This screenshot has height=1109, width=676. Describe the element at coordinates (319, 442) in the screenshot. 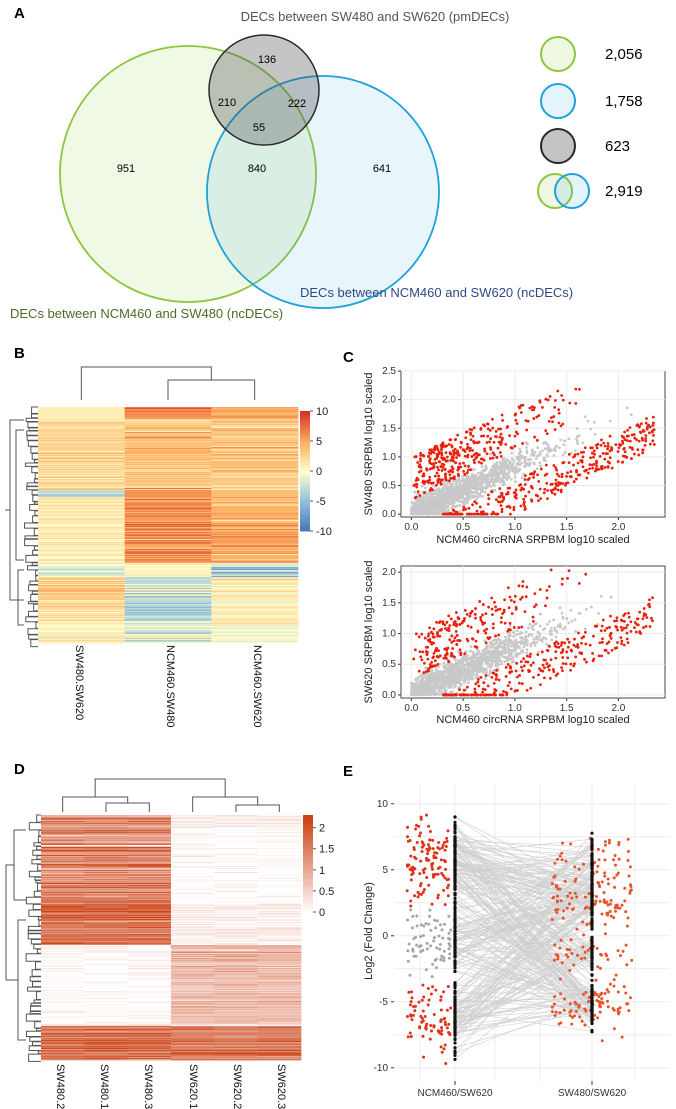

I see `colorbar-tick-label: 5` at that location.